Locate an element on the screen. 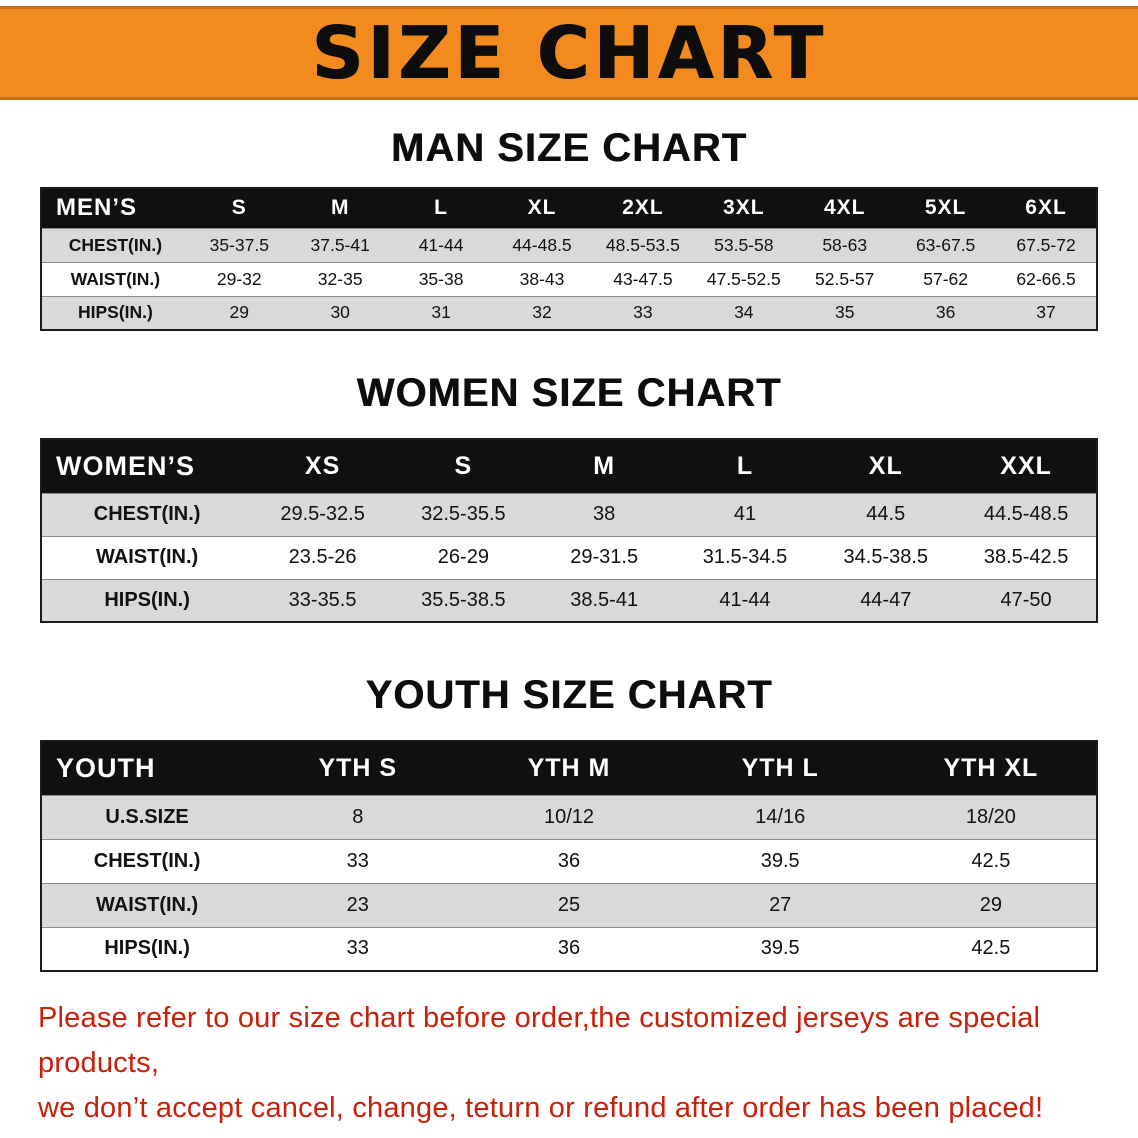  size-value-cell: 47.5-52.5 is located at coordinates (743, 278).